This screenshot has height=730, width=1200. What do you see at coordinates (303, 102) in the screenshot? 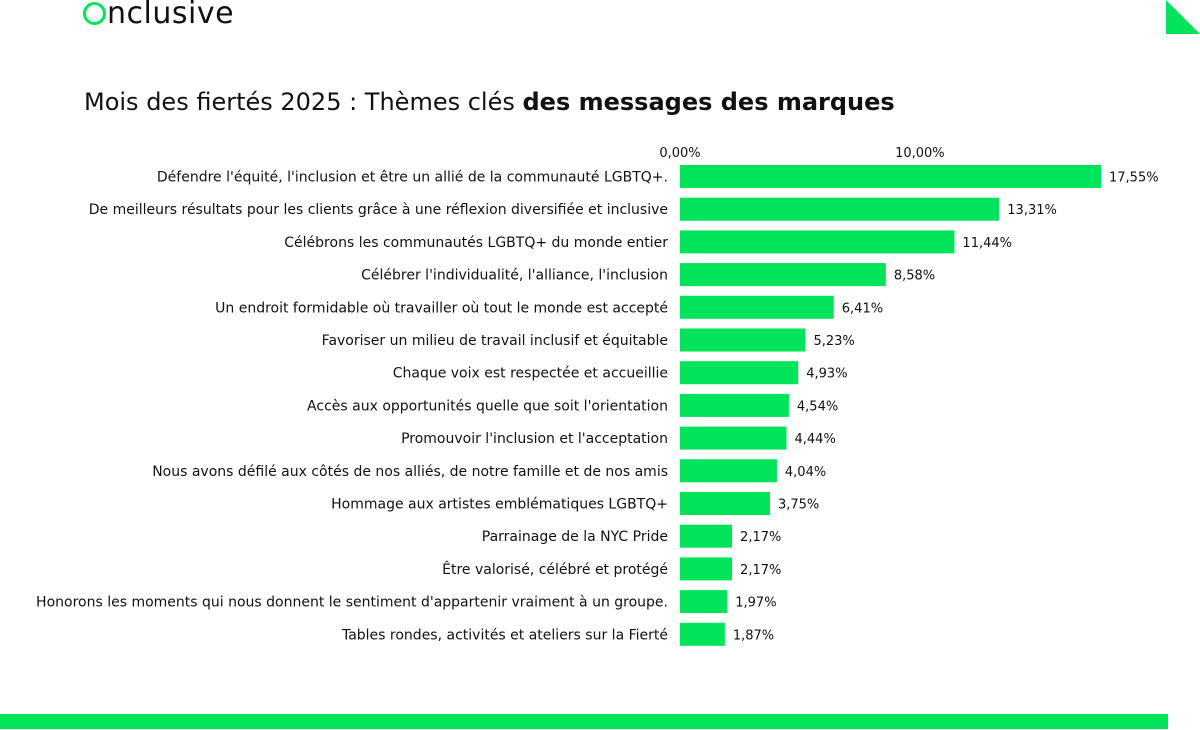
I see `chart-title-regular: Mois des fiertés 2025 : Thèmes clés` at bounding box center [303, 102].